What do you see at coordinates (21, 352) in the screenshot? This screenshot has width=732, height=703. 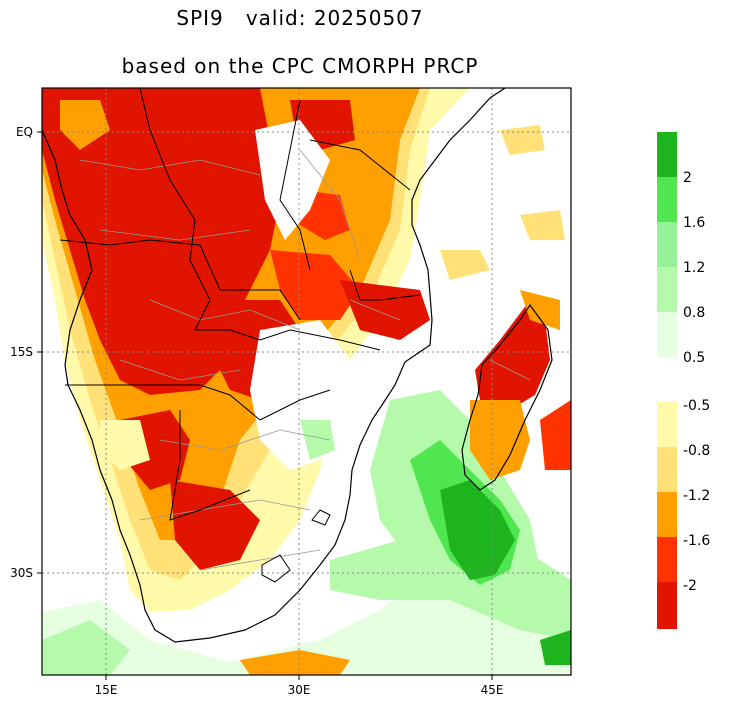 I see `y-tick-15s: 15S` at bounding box center [21, 352].